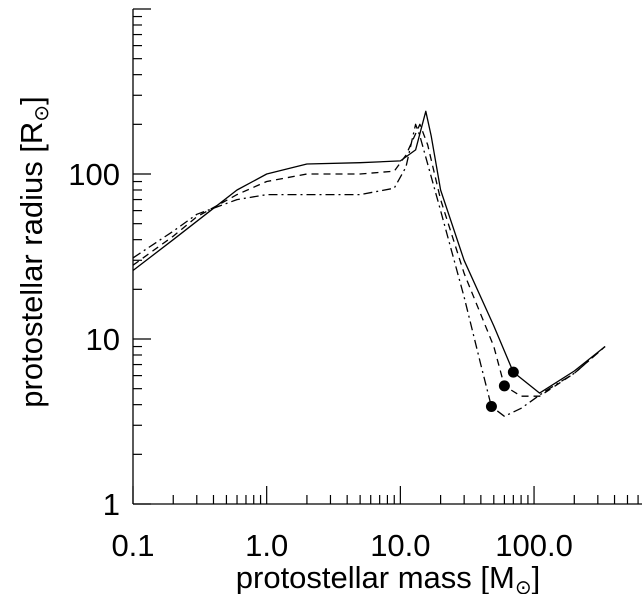 This screenshot has height=594, width=642. I want to click on marker-dashdot, so click(491, 406).